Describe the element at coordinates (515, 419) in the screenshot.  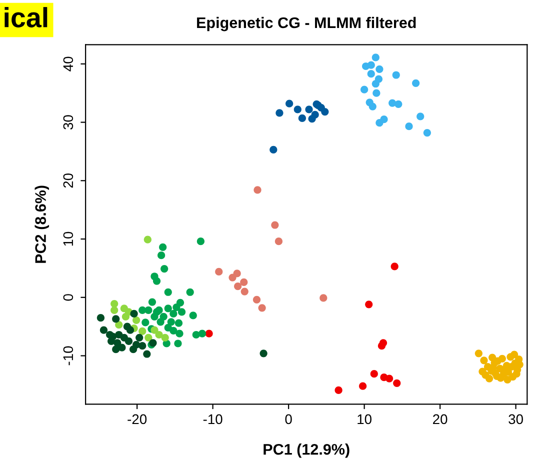
I see `x-tick-label: 30` at that location.